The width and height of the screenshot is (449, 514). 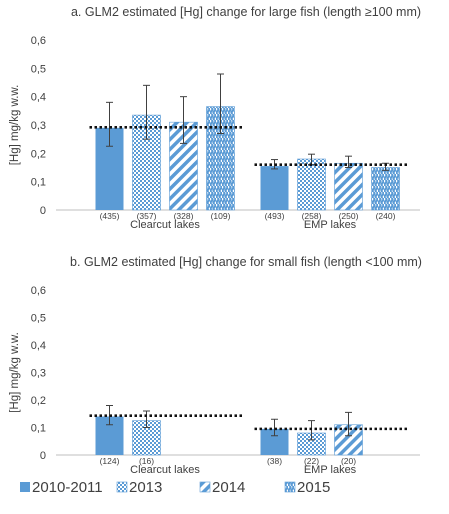 I want to click on sample-size-label: (20), so click(x=348, y=461).